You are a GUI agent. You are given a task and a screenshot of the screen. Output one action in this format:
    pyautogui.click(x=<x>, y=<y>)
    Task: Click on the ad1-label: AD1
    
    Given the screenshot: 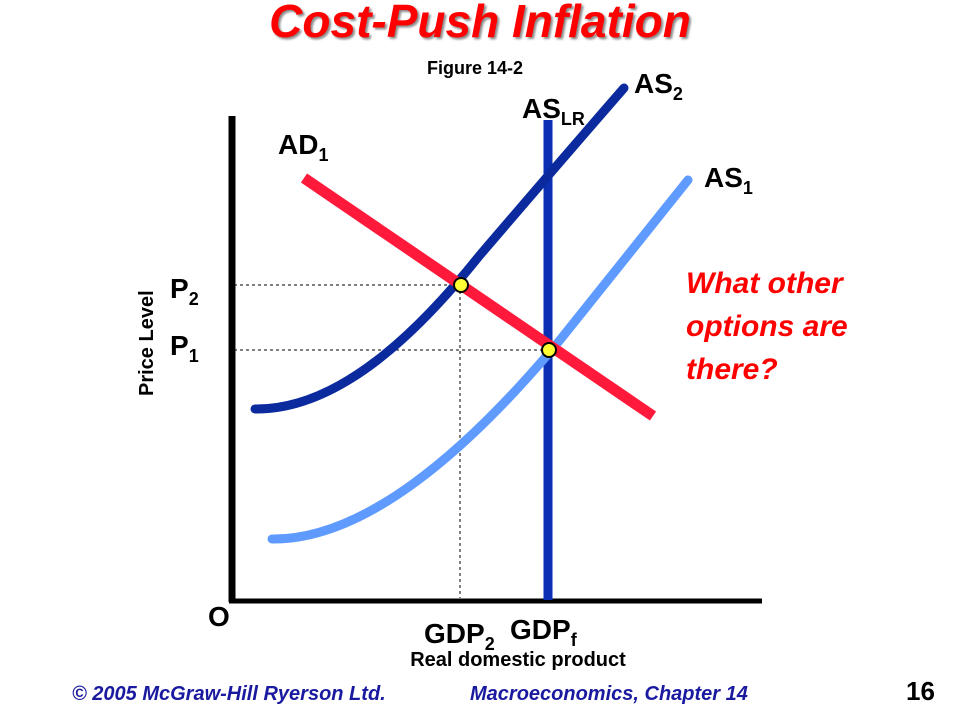 What is the action you would take?
    pyautogui.click(x=303, y=147)
    